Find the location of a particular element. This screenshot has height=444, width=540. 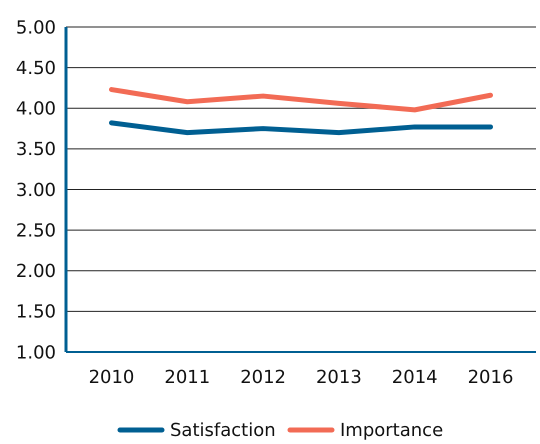

x-tick-label: 2010 is located at coordinates (111, 377).